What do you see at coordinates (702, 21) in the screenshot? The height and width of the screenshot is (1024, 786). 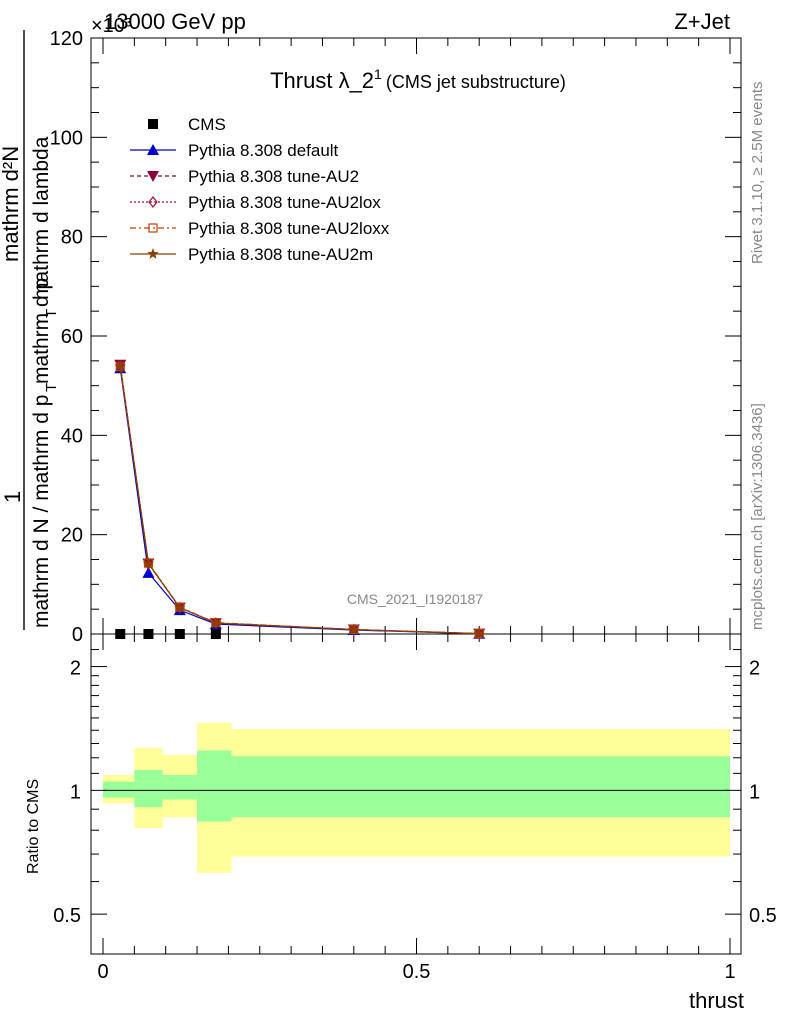 I see `header-right: Z+Jet` at bounding box center [702, 21].